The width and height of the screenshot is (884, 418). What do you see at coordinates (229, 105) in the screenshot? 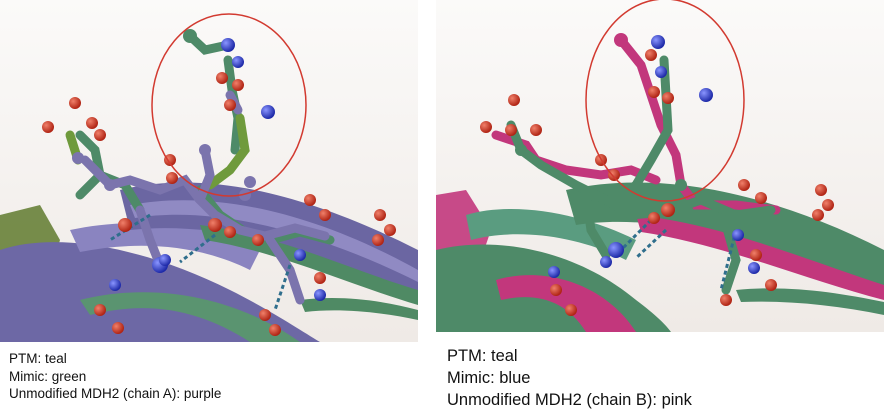
I see `left-highlight-circle` at bounding box center [229, 105].